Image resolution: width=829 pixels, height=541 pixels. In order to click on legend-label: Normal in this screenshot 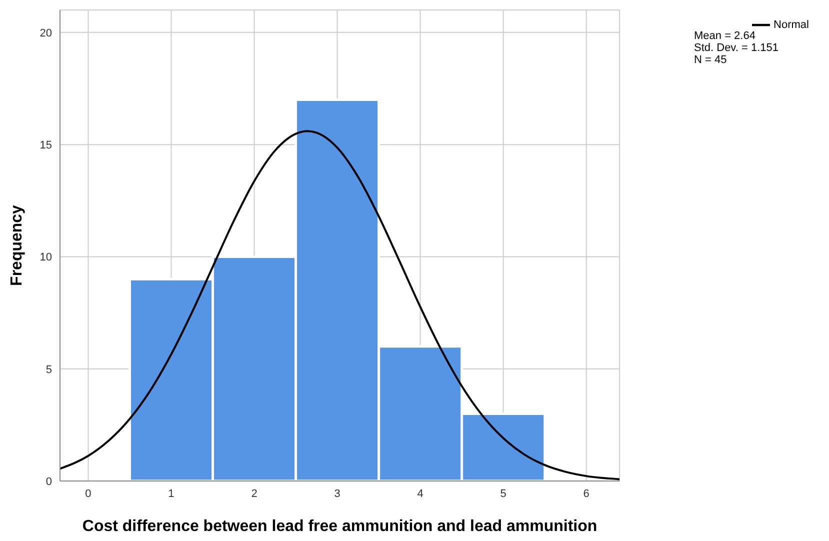, I will do `click(791, 24)`.